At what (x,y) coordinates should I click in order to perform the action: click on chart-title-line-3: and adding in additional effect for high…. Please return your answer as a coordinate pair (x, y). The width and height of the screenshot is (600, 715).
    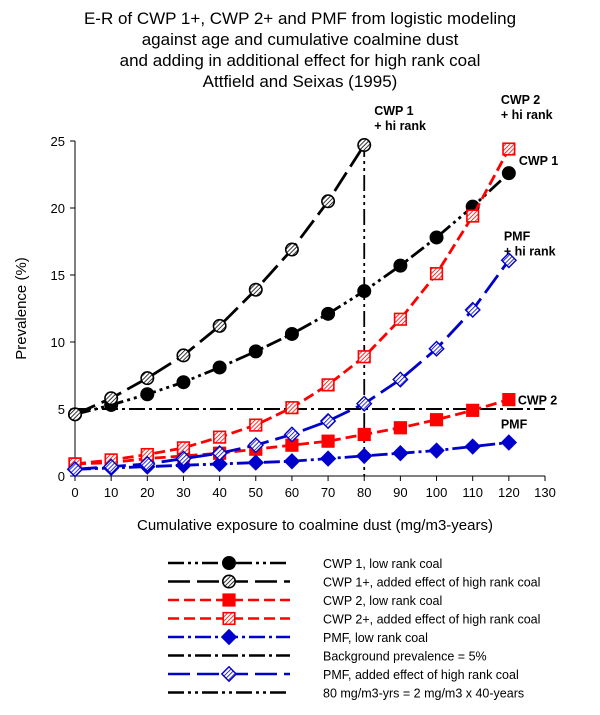
    Looking at the image, I should click on (300, 60).